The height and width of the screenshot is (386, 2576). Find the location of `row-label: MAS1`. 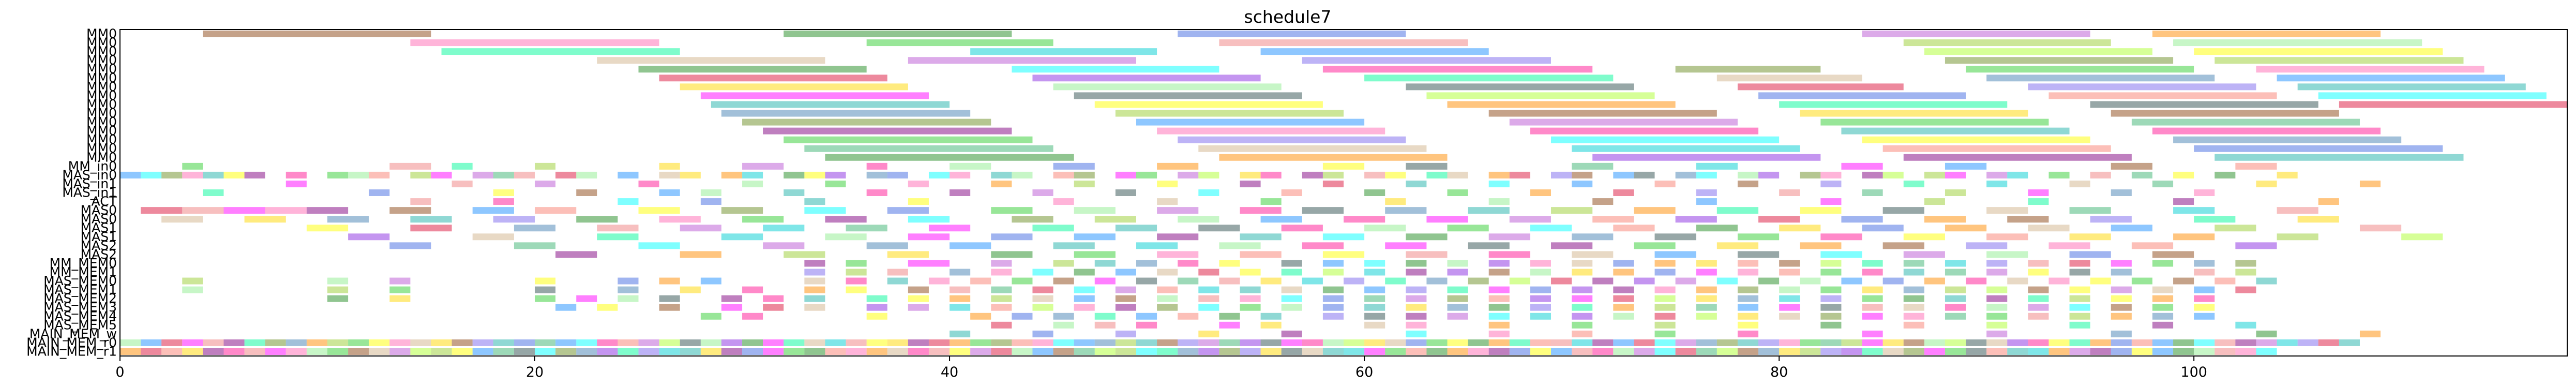

row-label: MAS1 is located at coordinates (99, 227).